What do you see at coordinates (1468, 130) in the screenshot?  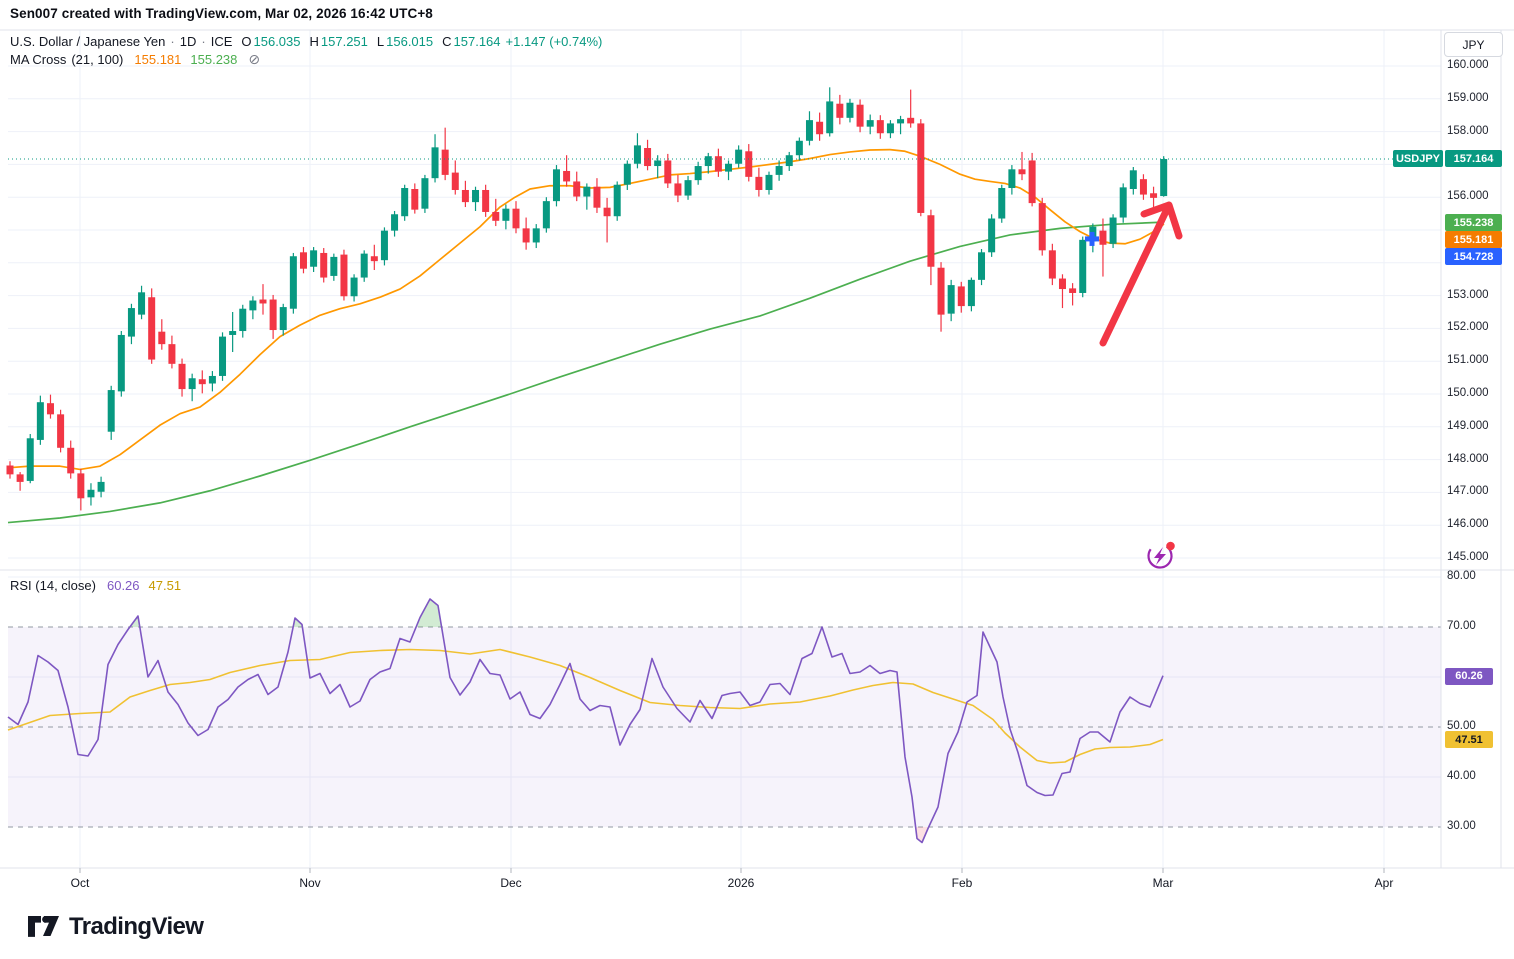 I see `price-tick: 158.000` at bounding box center [1468, 130].